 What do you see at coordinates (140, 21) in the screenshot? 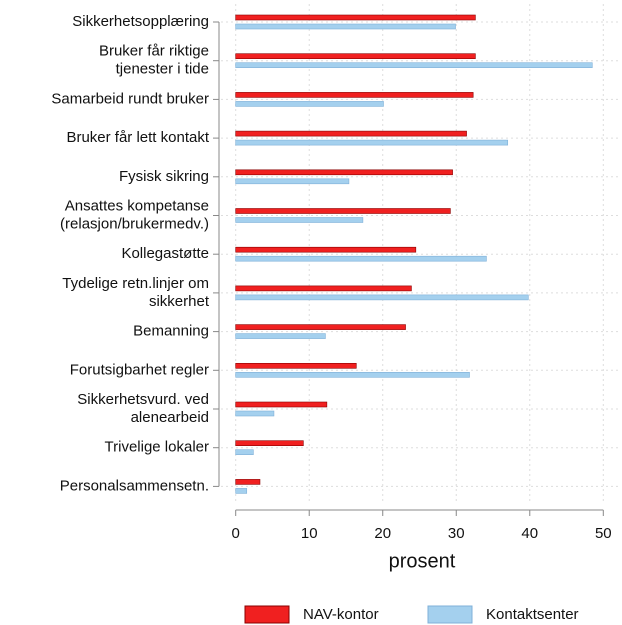
I see `y-tick-label: Sikkerhetsopplæring` at bounding box center [140, 21].